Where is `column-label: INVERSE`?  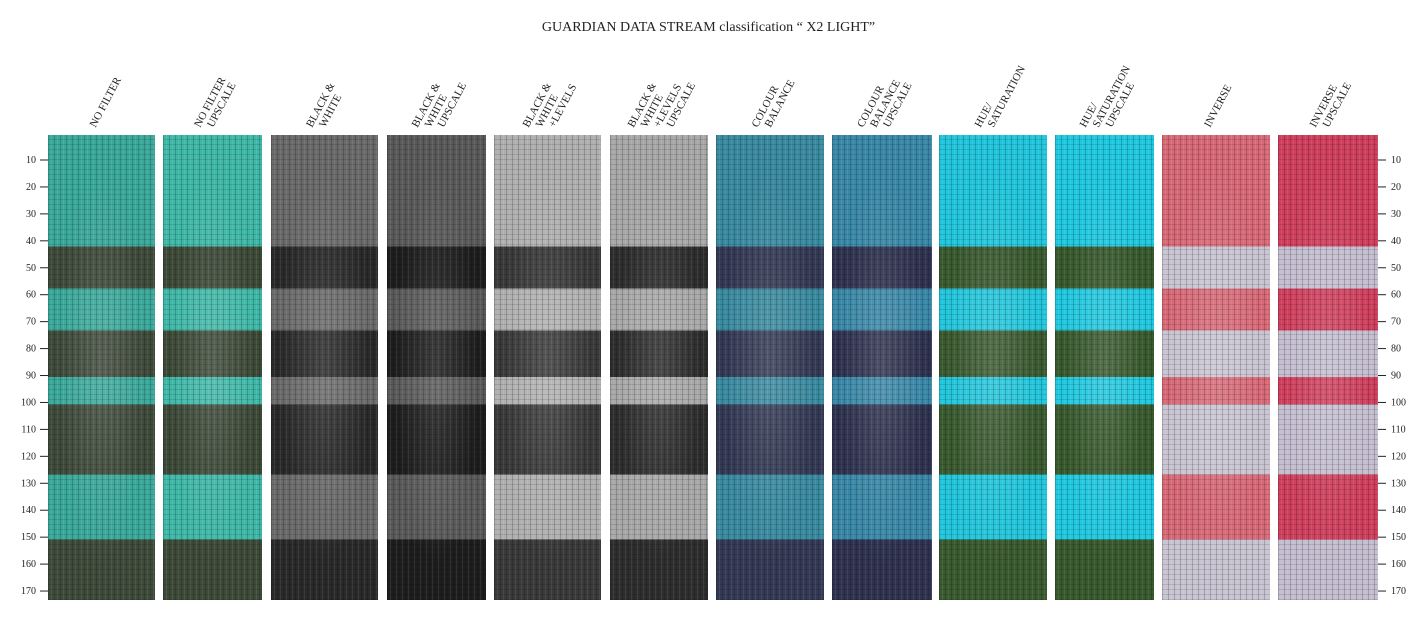
column-label: INVERSE is located at coordinates (1218, 106).